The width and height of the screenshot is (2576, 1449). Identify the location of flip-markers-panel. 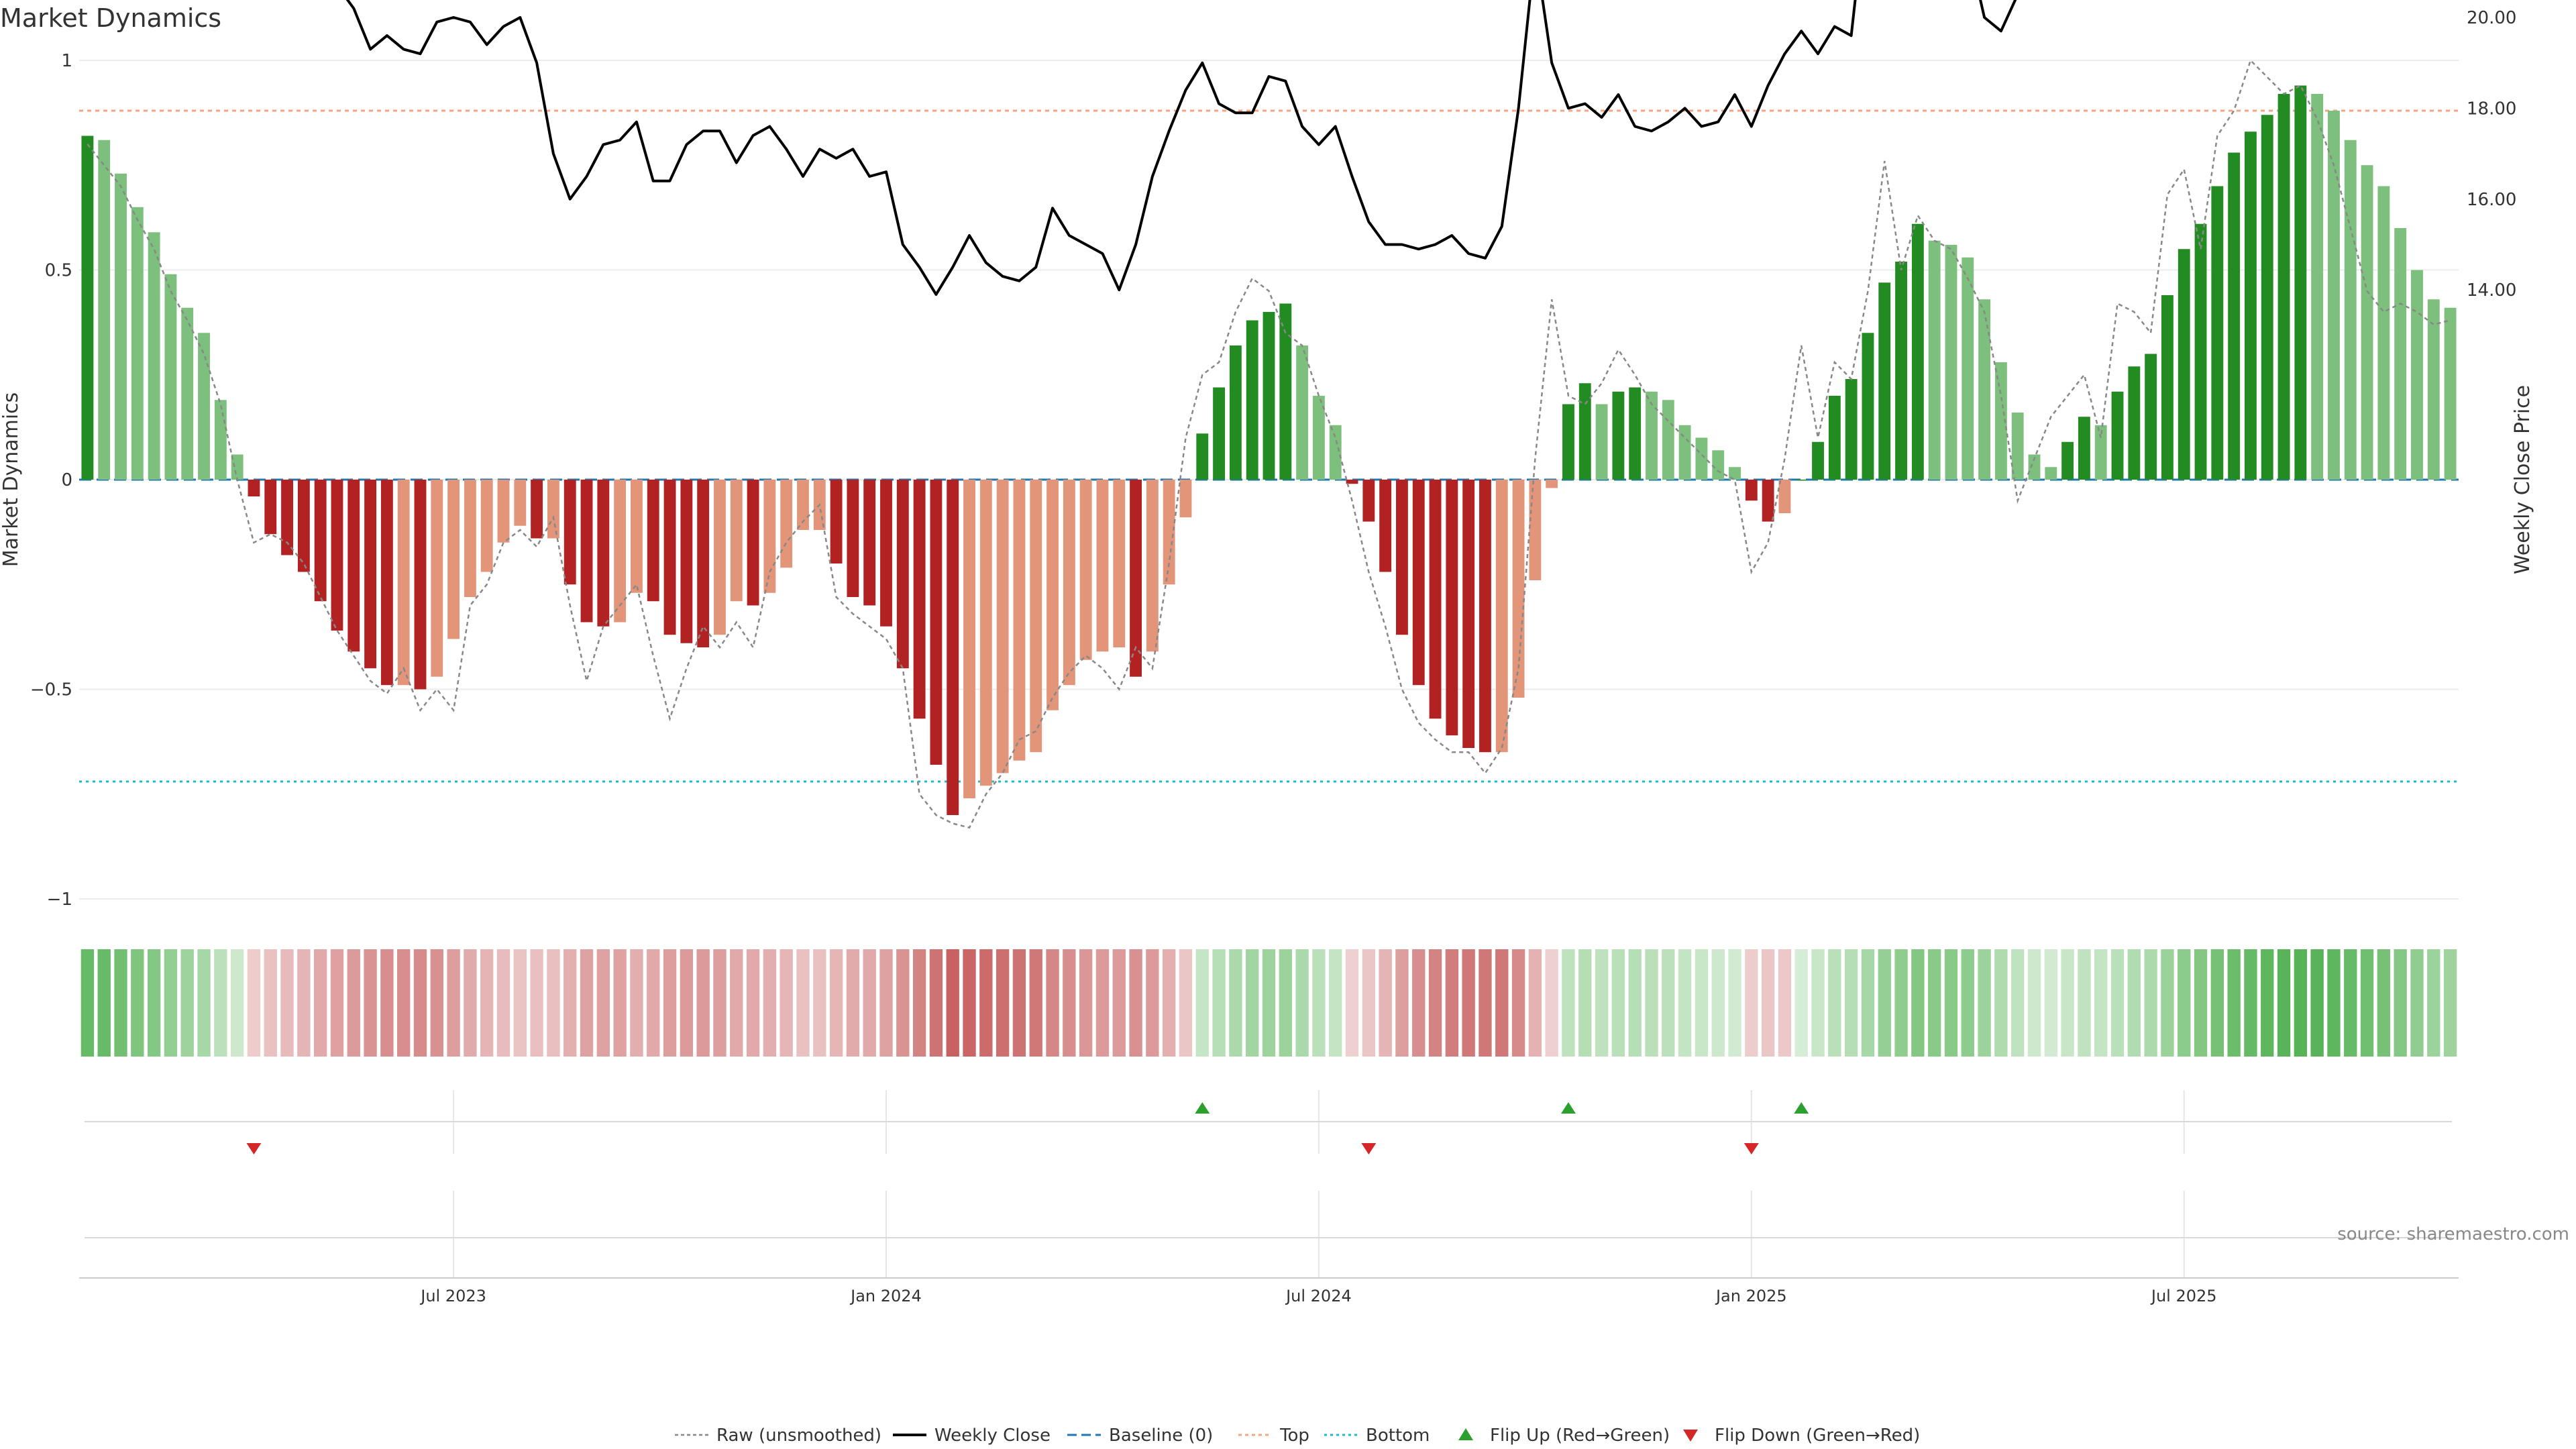
(1268, 1170).